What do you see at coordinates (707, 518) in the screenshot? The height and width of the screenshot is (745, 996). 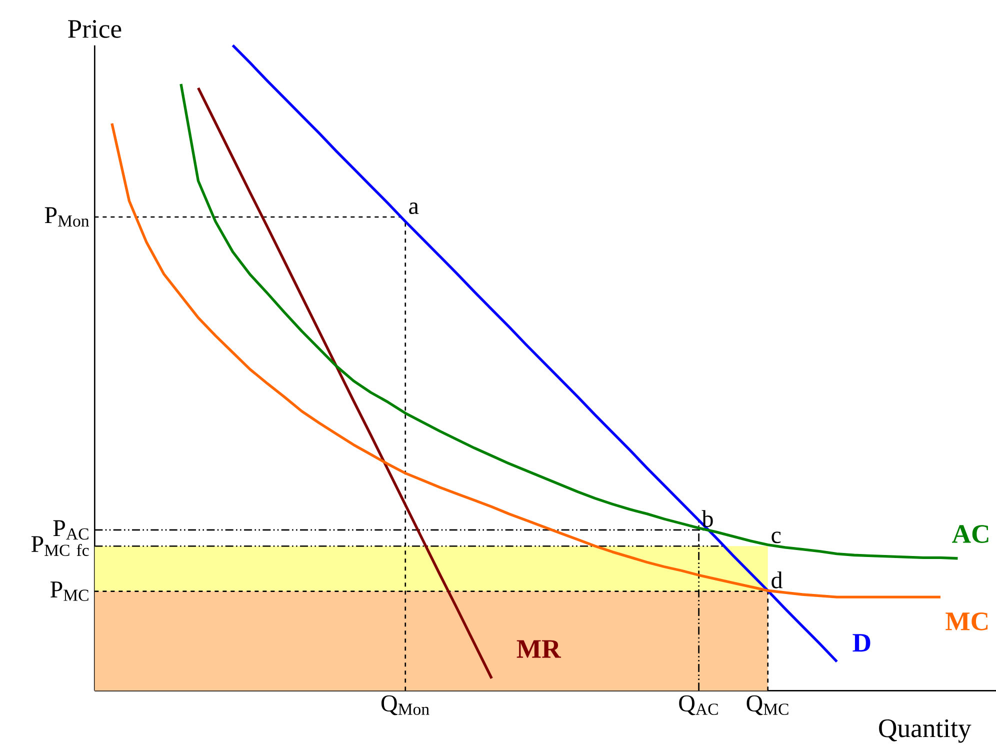 I see `annotation: b` at bounding box center [707, 518].